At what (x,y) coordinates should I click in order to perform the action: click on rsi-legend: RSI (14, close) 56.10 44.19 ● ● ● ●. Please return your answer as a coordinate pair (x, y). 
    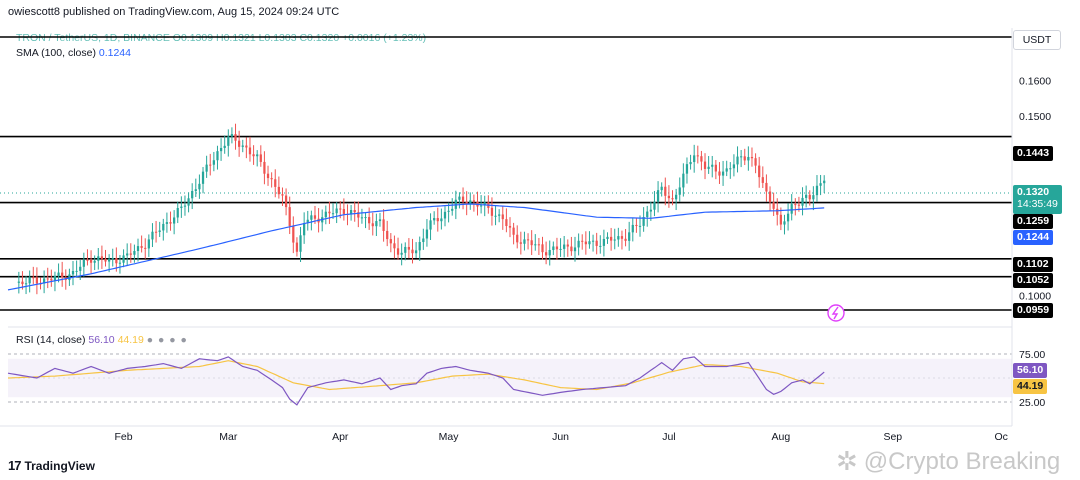
    Looking at the image, I should click on (102, 340).